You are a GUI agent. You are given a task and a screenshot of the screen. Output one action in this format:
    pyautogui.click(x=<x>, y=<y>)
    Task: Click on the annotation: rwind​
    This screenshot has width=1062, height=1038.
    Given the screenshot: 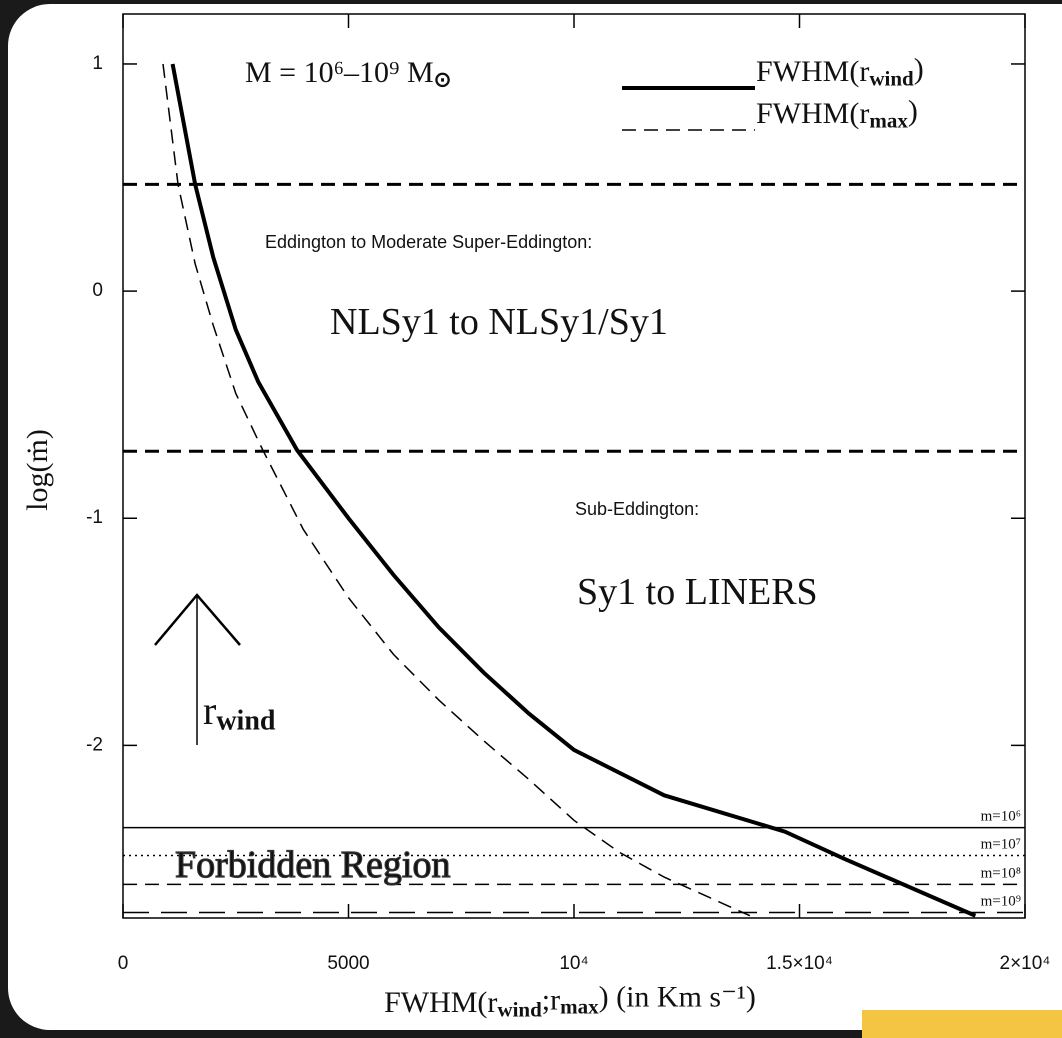 What is the action you would take?
    pyautogui.click(x=239, y=712)
    